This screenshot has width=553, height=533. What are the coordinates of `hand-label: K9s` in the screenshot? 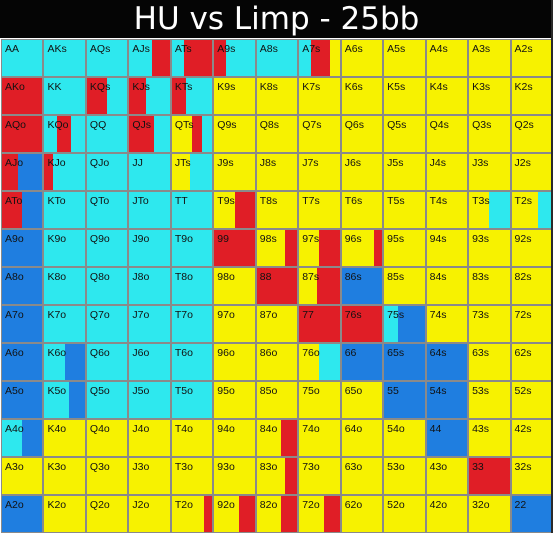 It's located at (226, 87).